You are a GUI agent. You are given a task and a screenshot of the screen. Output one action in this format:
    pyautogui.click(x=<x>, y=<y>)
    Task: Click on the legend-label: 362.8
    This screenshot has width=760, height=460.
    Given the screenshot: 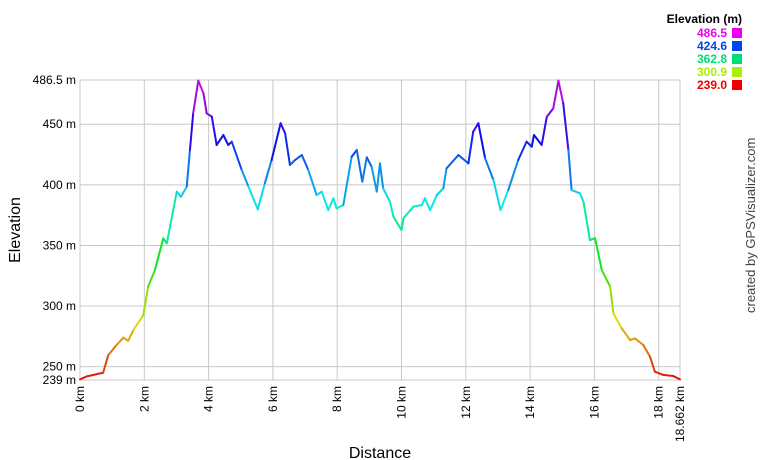 What is the action you would take?
    pyautogui.click(x=711, y=59)
    